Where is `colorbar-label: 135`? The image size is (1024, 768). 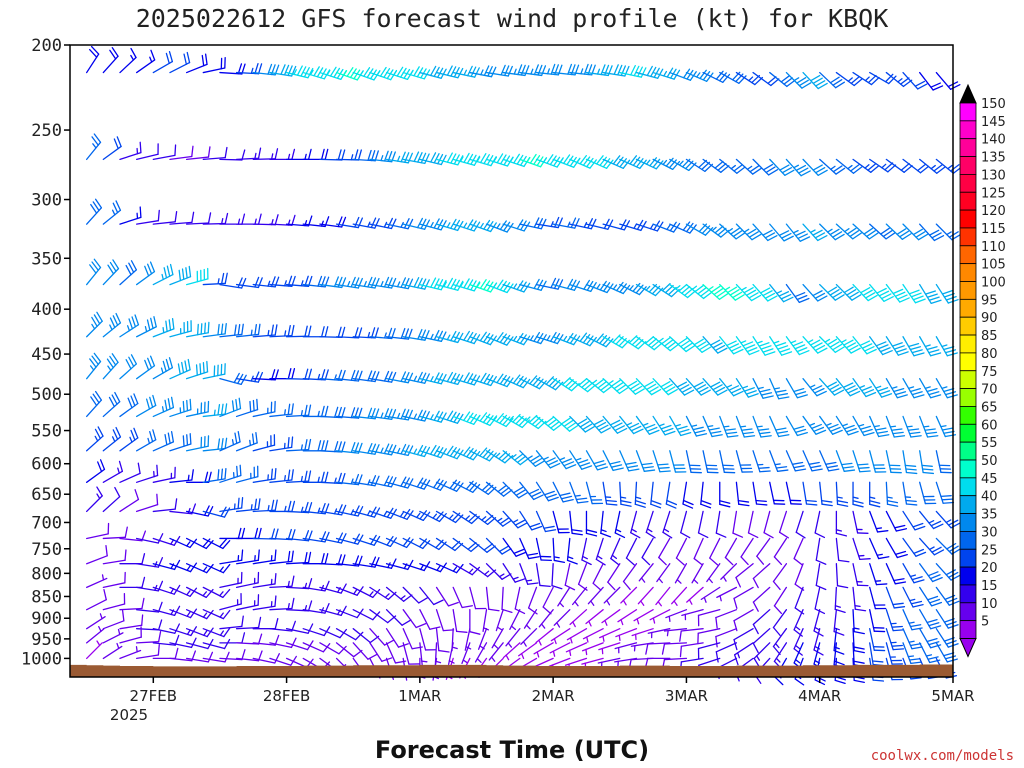 colorbar-label: 135 is located at coordinates (993, 158).